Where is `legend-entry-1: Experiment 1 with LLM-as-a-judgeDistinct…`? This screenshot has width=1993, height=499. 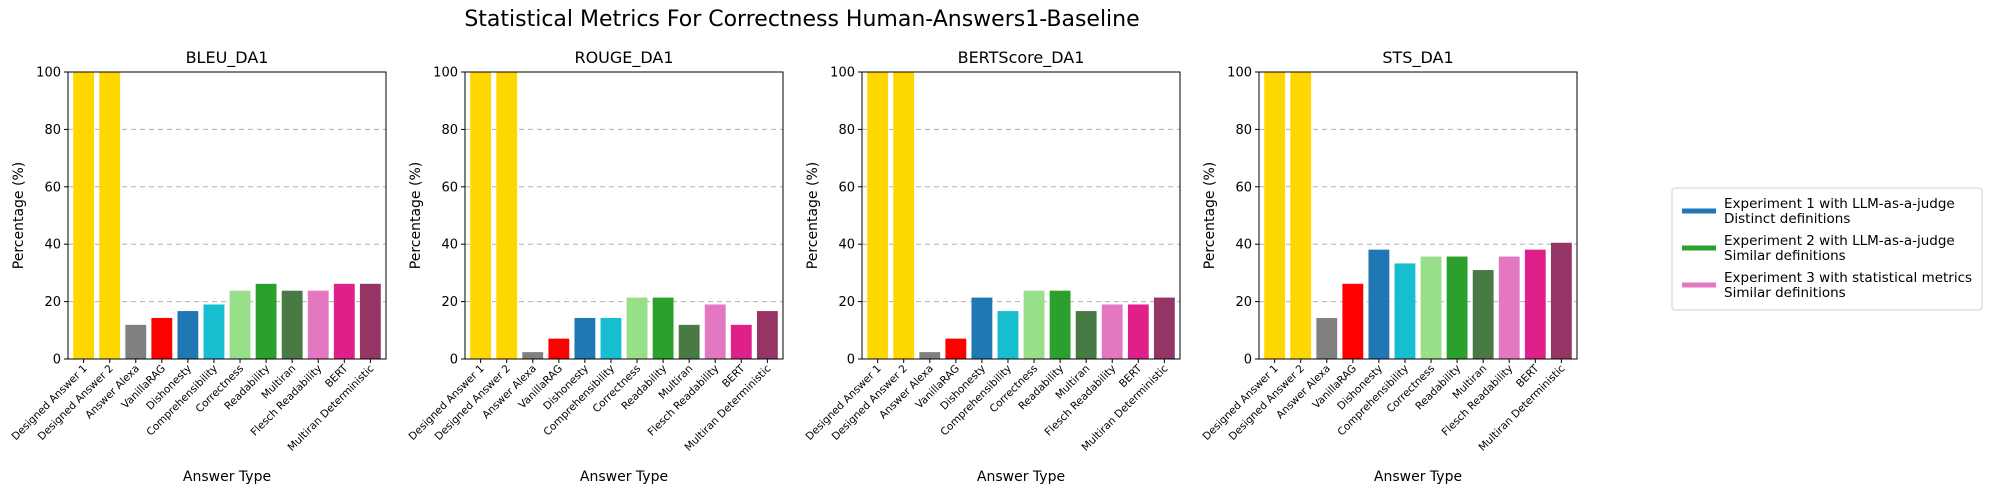 legend-entry-1: Experiment 1 with LLM-as-a-judgeDistinct… is located at coordinates (1818, 211).